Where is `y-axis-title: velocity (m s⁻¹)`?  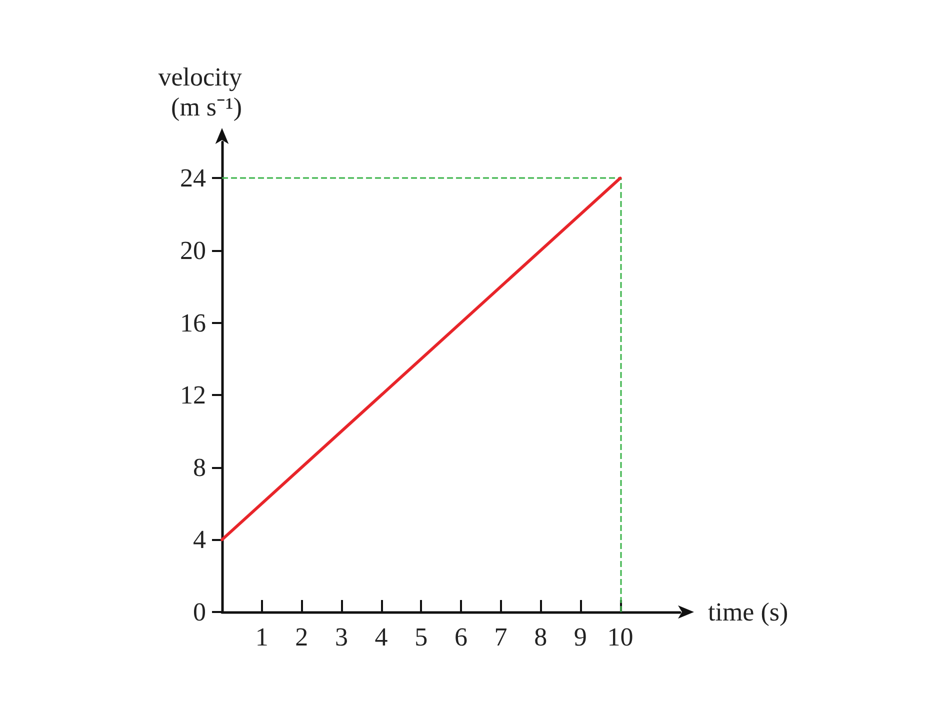 y-axis-title: velocity (m s⁻¹) is located at coordinates (200, 92).